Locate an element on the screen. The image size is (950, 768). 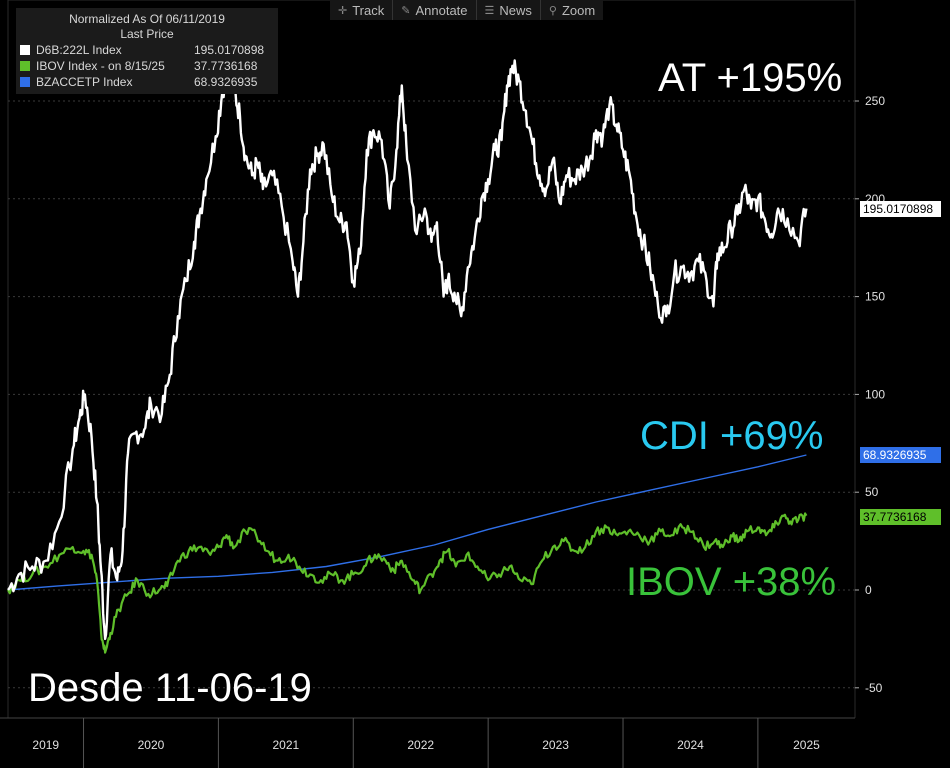
legend-row-ibov: IBOV Index - on 8/15/25 37.7736168 is located at coordinates (147, 66).